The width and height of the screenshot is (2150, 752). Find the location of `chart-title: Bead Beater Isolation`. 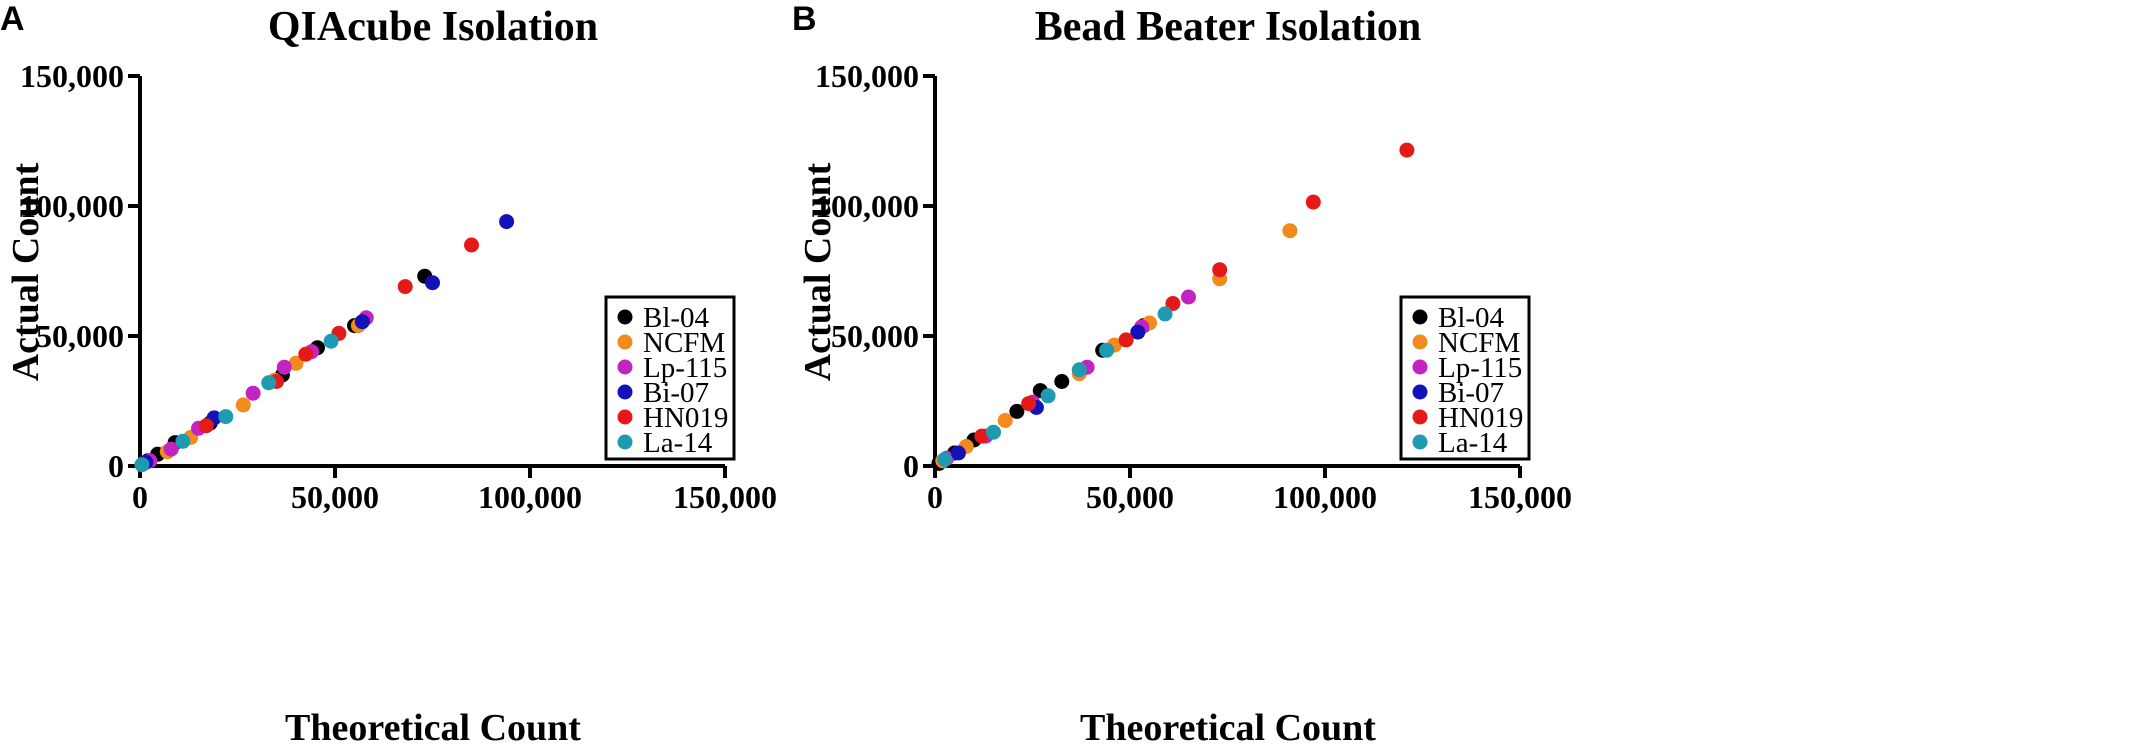

chart-title: Bead Beater Isolation is located at coordinates (1228, 27).